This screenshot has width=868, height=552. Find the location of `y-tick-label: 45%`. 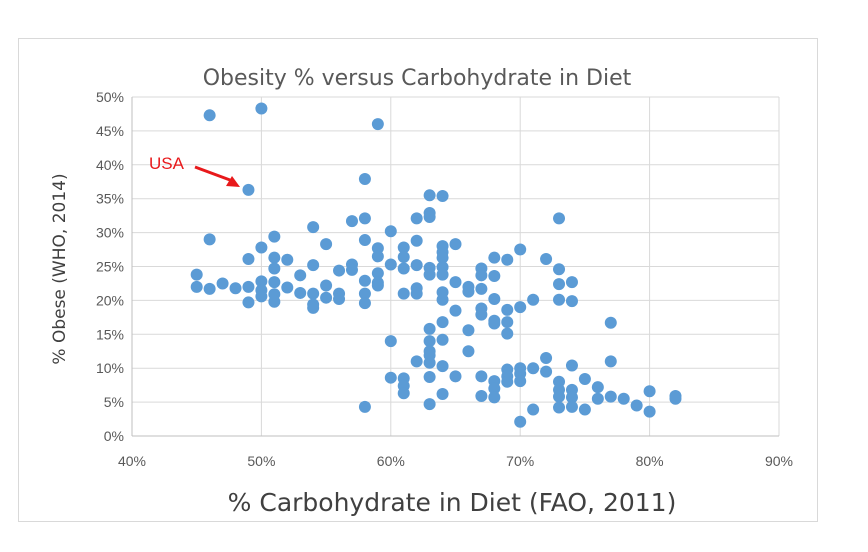

y-tick-label: 45% is located at coordinates (110, 131).